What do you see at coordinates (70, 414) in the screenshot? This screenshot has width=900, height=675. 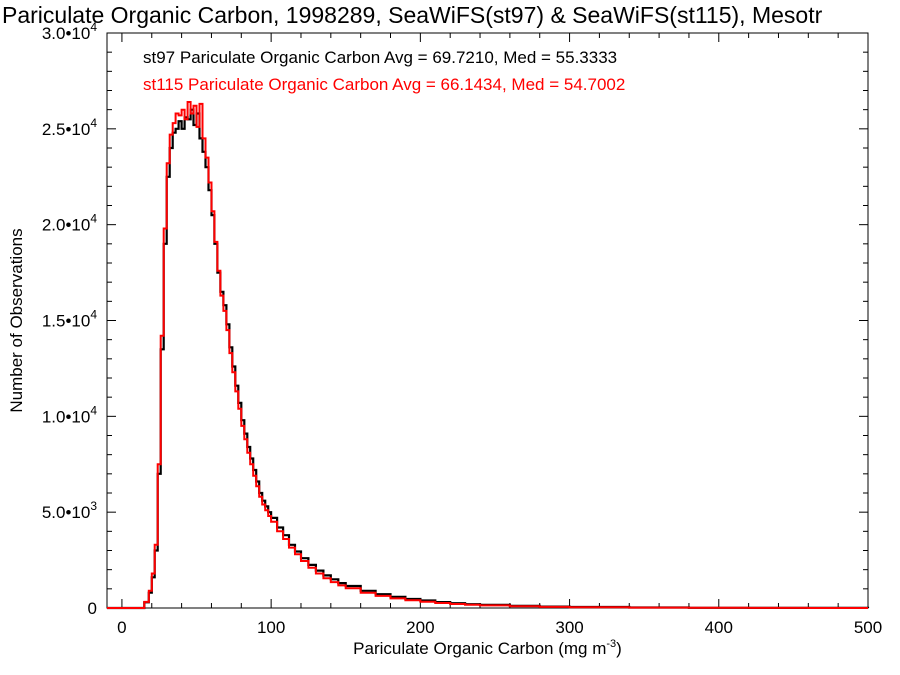 I see `y-tick-label: 1.0•104` at bounding box center [70, 414].